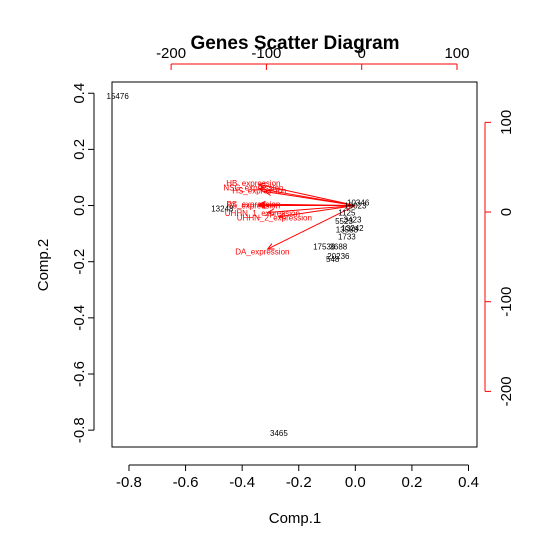  Describe the element at coordinates (79, 93) in the screenshot. I see `left-tick-label: 0.4` at that location.